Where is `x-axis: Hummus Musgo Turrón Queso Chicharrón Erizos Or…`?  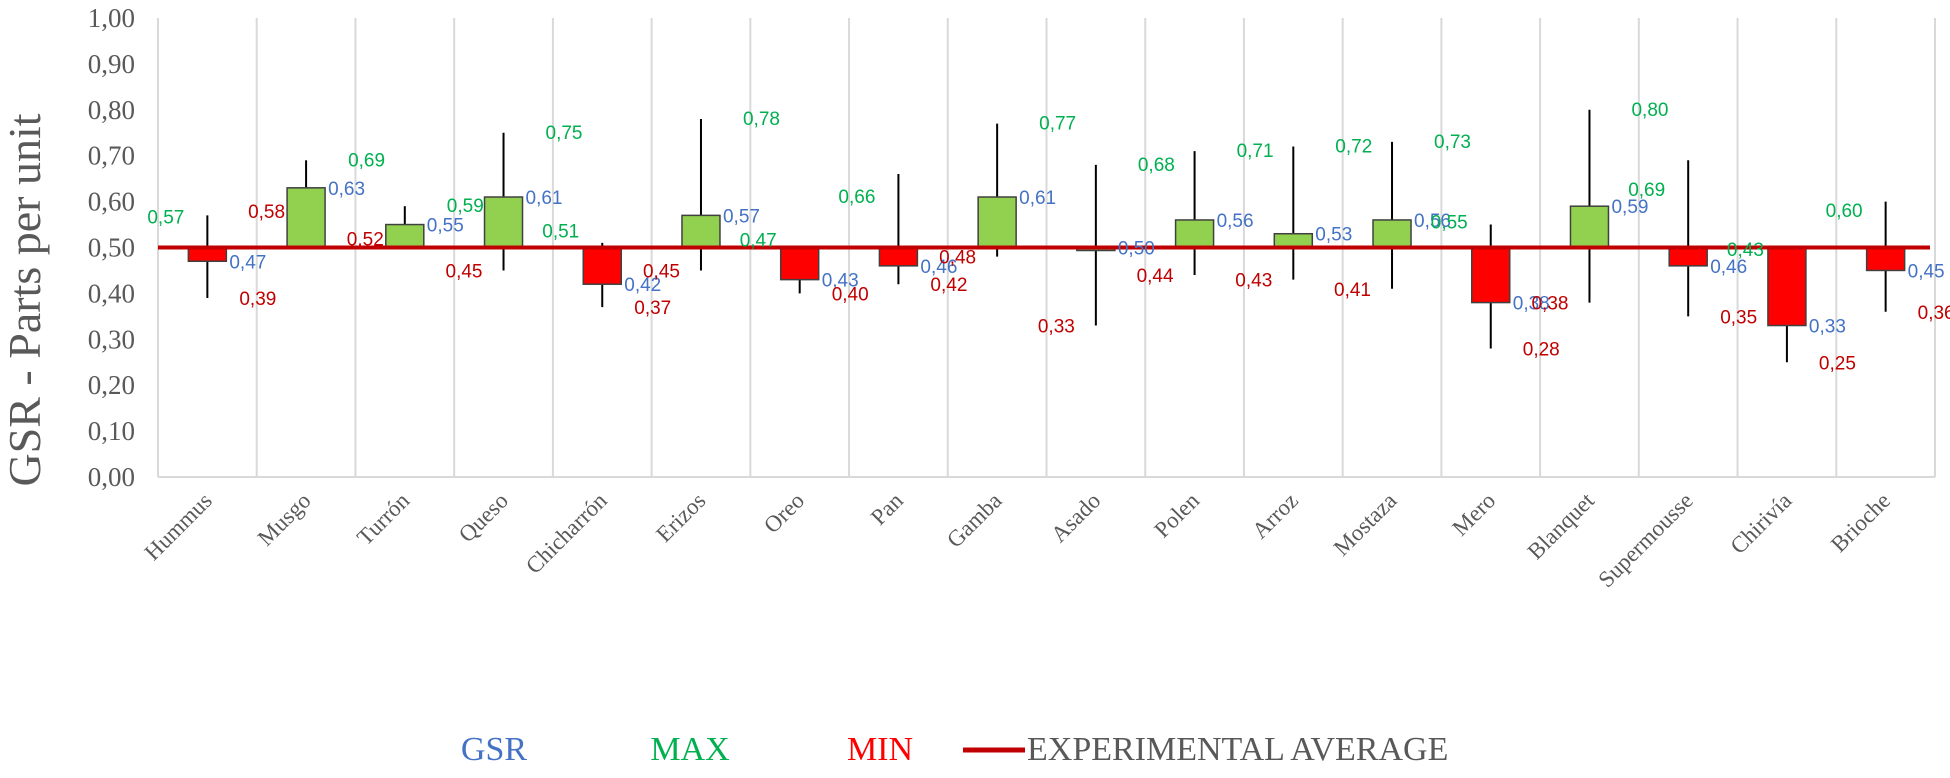 x-axis: Hummus Musgo Turrón Queso Chicharrón Erizos Or… is located at coordinates (1018, 539).